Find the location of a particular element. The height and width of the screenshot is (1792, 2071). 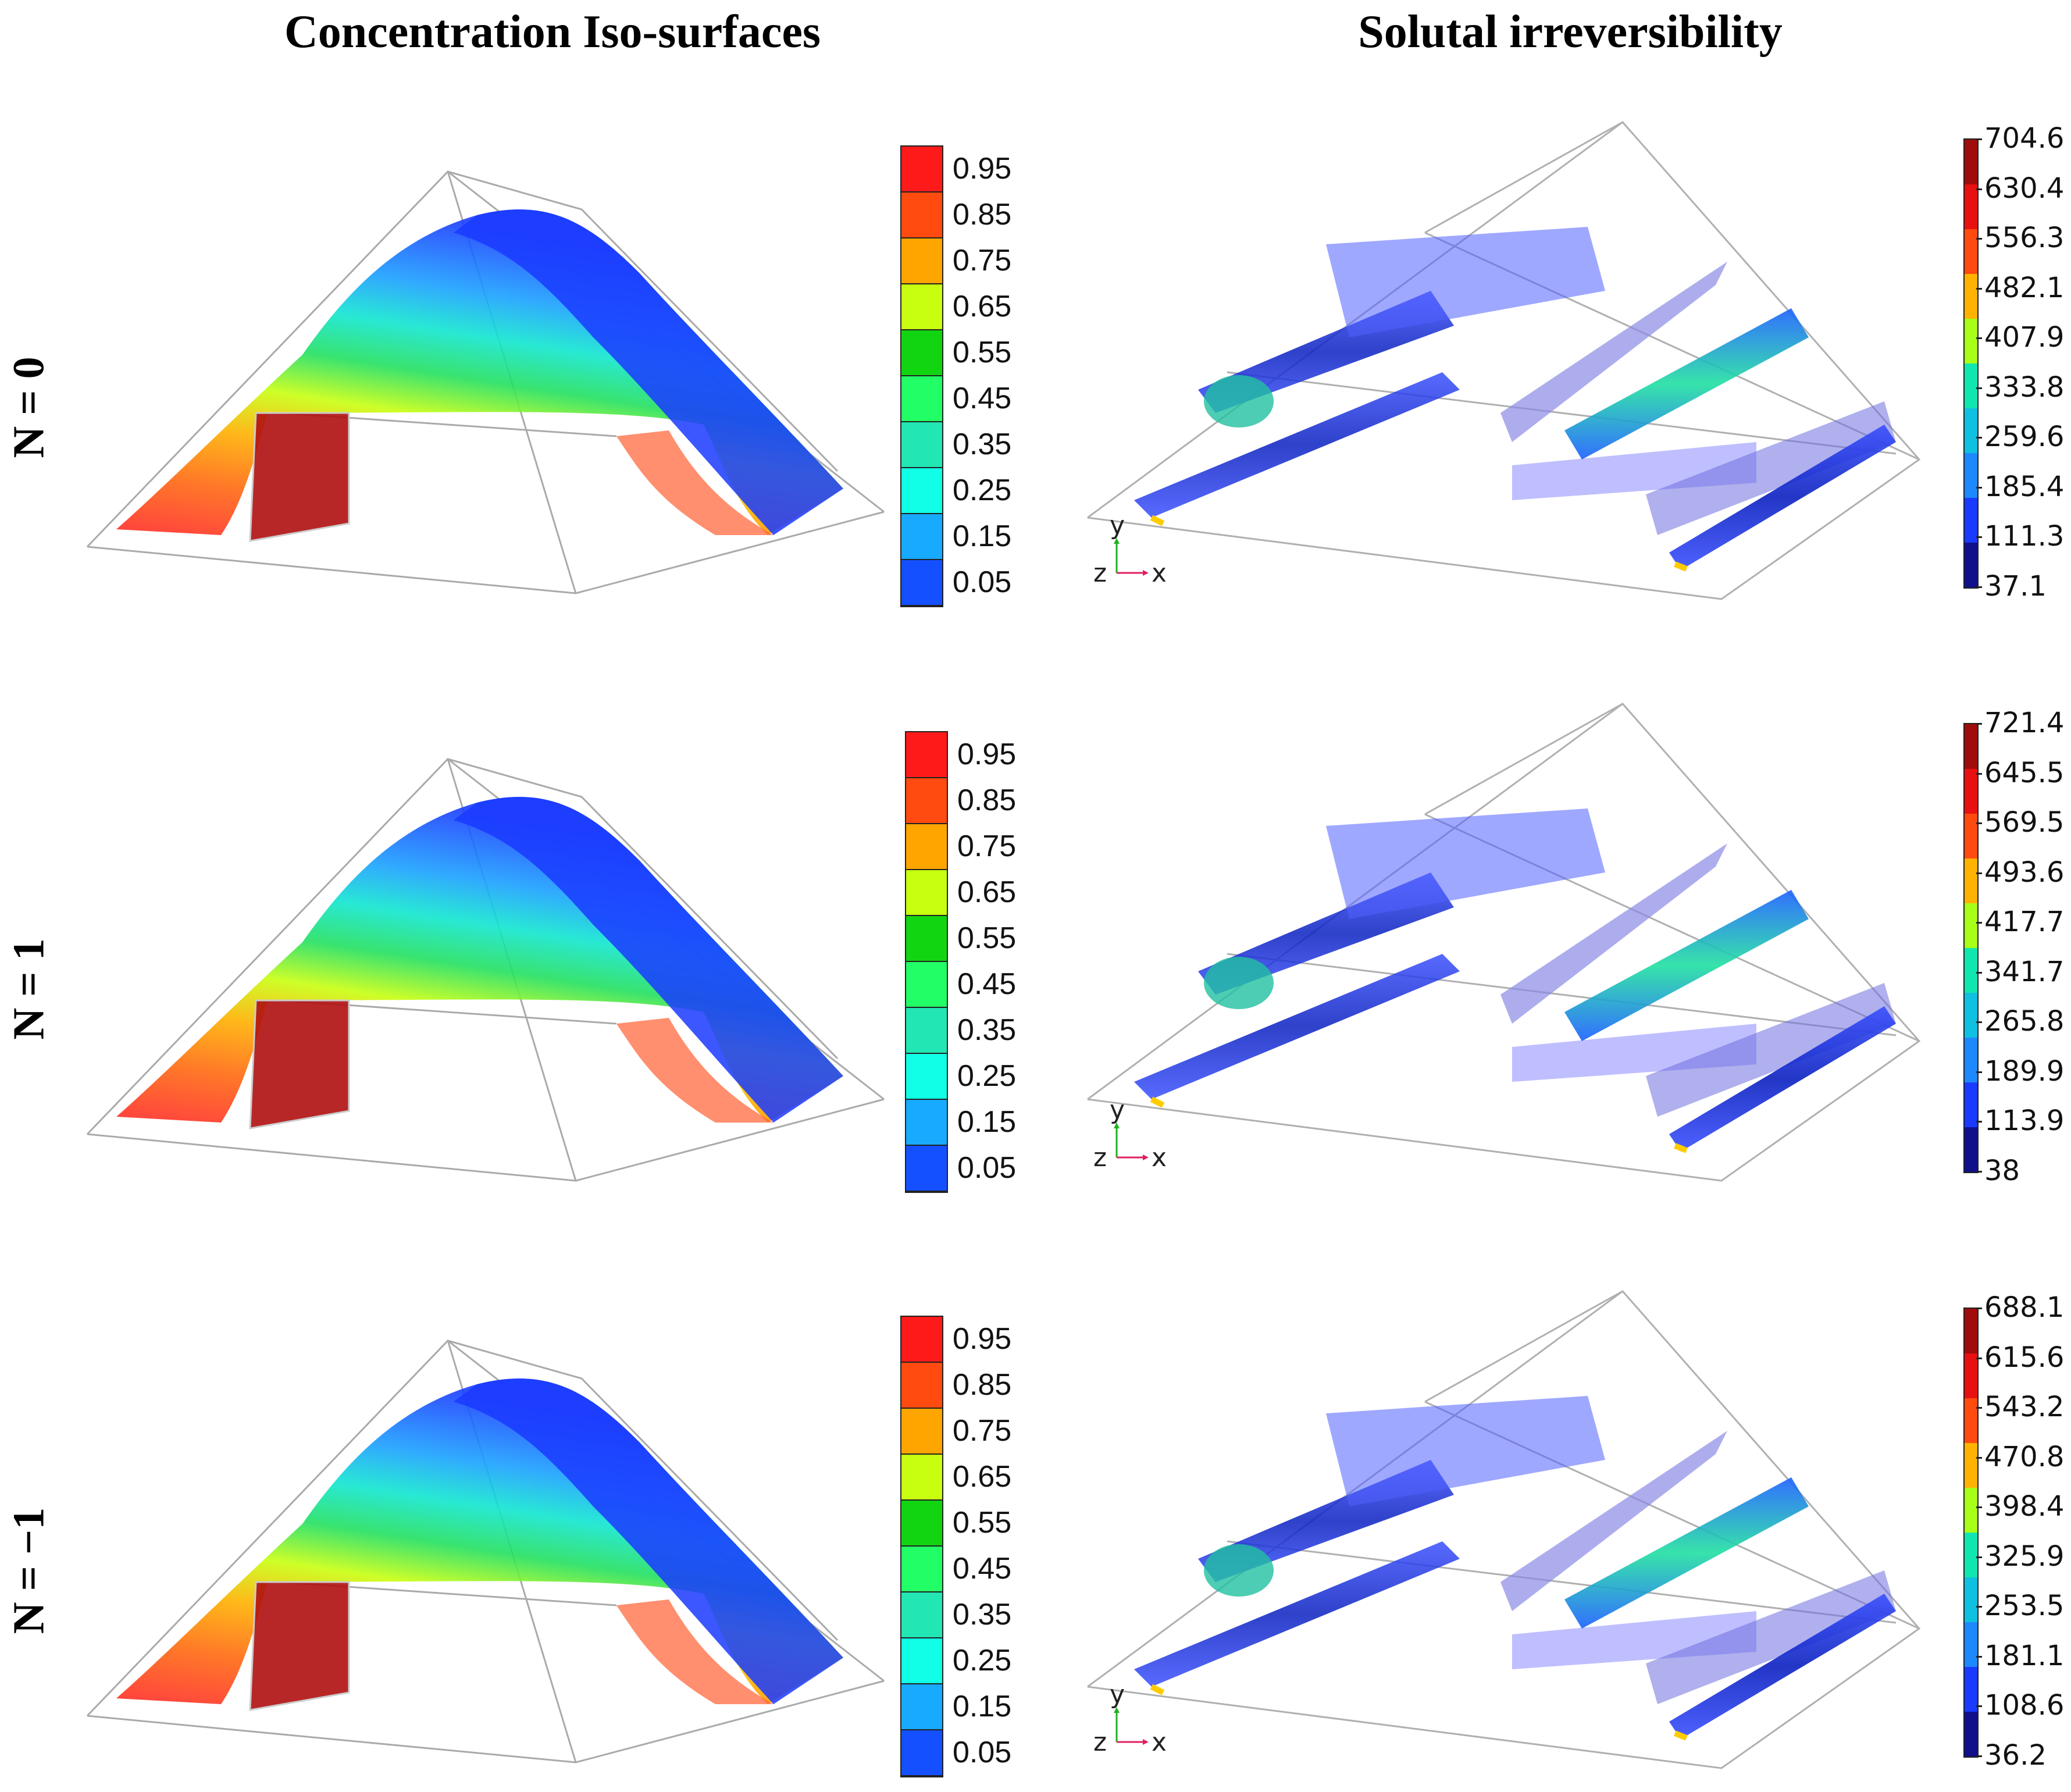

irreversibility-colorbar-label: 407.9 is located at coordinates (2024, 337).